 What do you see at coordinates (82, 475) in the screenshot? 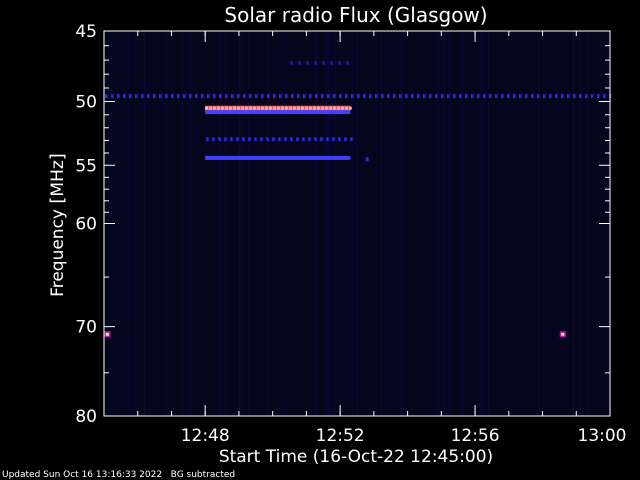
I see `footer-updated: Updated Sun Oct 16 13:16:33 2022` at bounding box center [82, 475].